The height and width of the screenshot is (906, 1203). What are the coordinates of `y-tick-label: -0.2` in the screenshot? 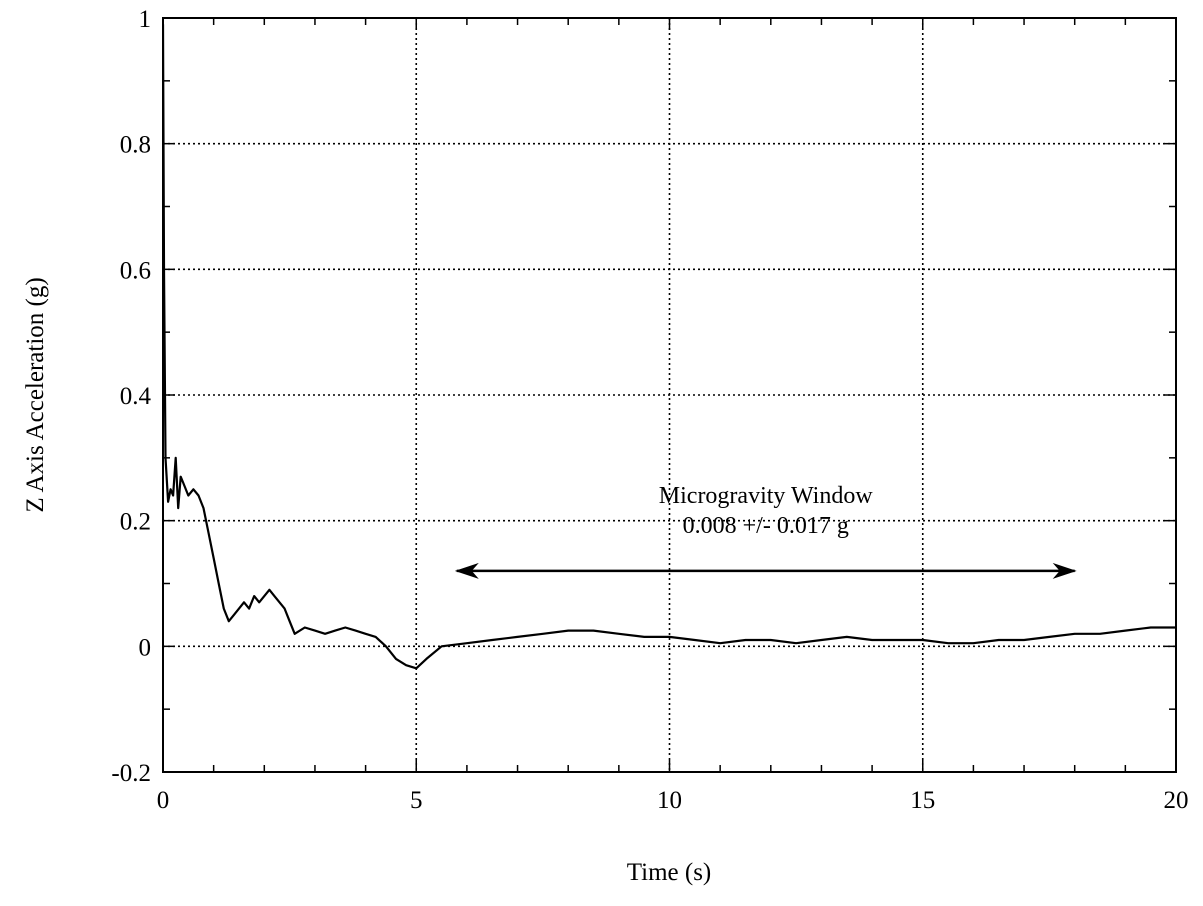 It's located at (131, 773).